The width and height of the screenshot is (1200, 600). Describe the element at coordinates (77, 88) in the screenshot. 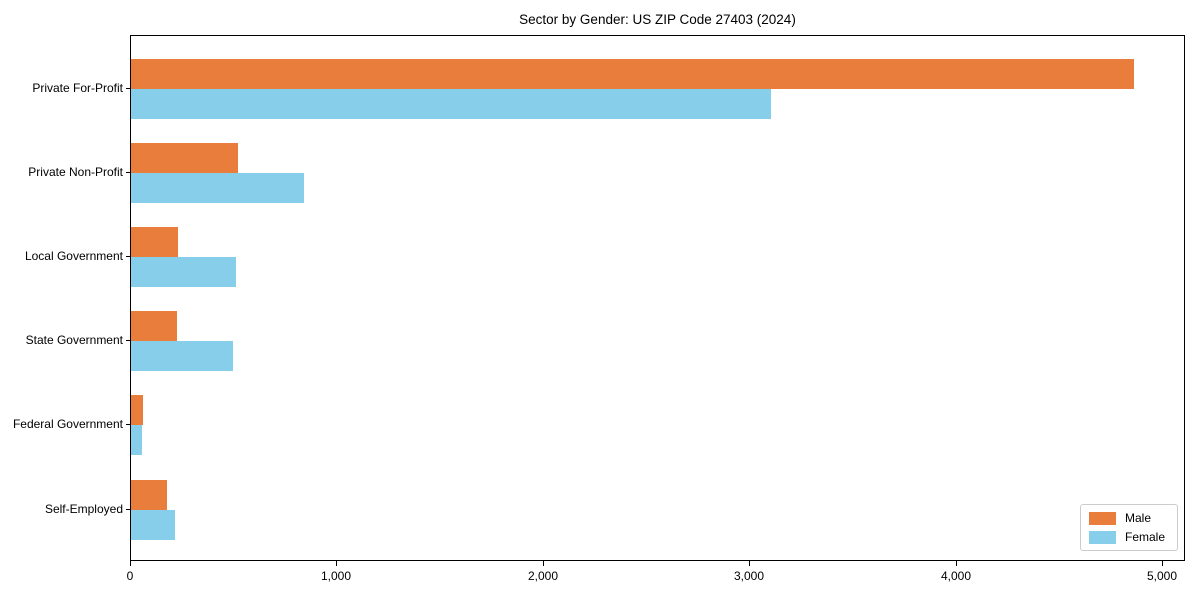

I see `y-tick-label-private-for-profit: Private For-Profit` at that location.